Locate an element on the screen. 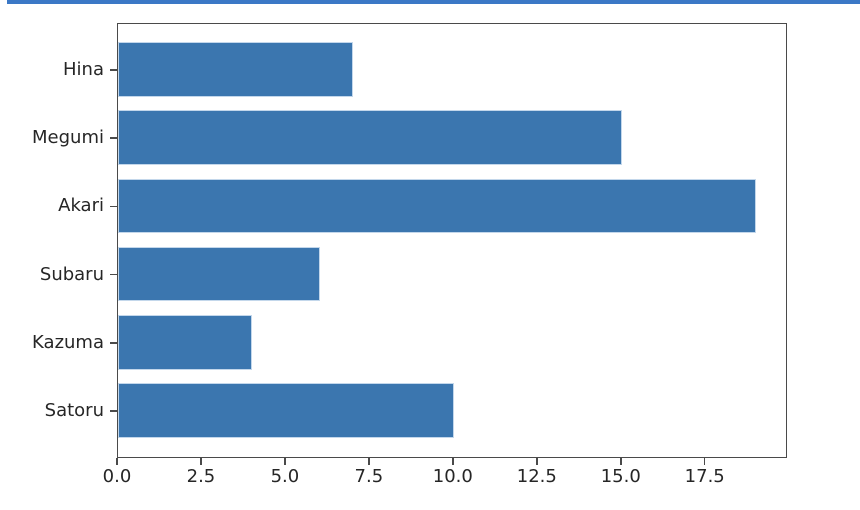  y-tick-label: Hina is located at coordinates (83, 70).